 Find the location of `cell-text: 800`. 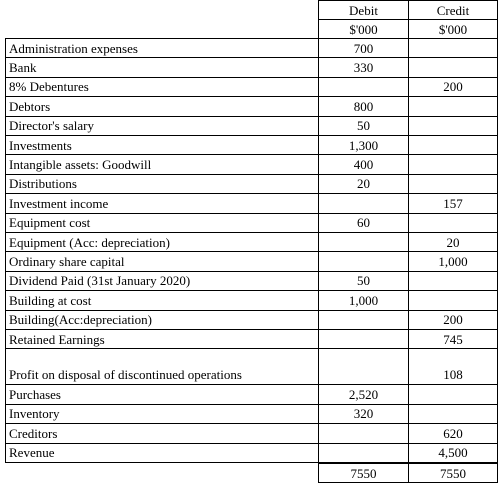

cell-text: 800 is located at coordinates (363, 106).